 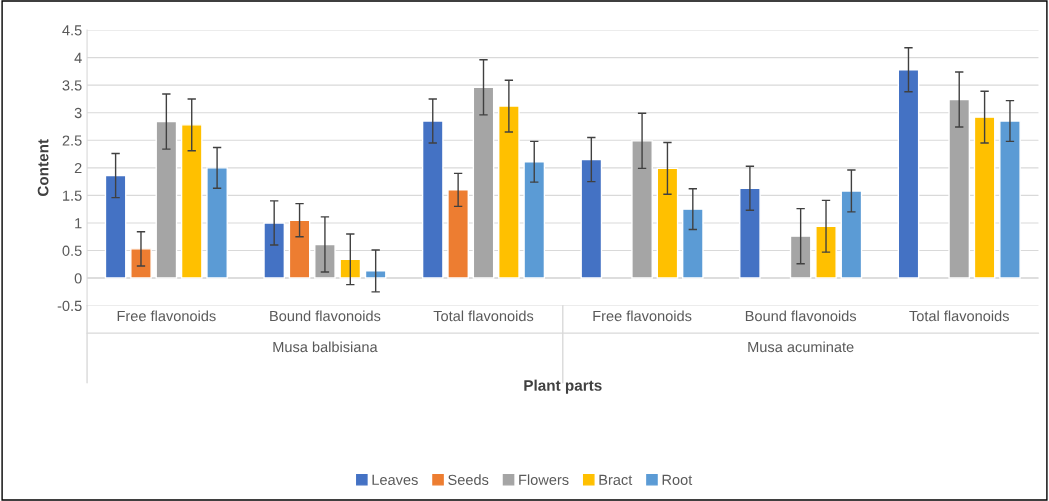 What do you see at coordinates (72, 30) in the screenshot?
I see `y-tick-label: 4.5` at bounding box center [72, 30].